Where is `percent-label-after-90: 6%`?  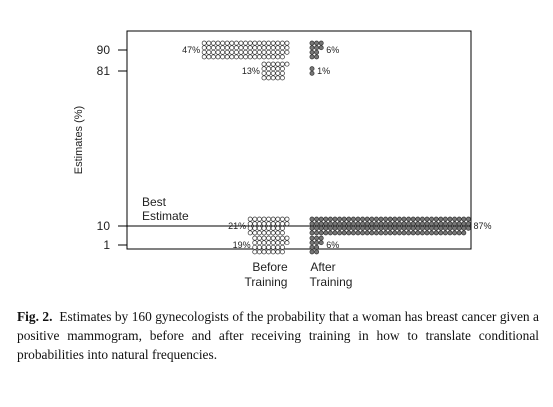 percent-label-after-90: 6% is located at coordinates (332, 50).